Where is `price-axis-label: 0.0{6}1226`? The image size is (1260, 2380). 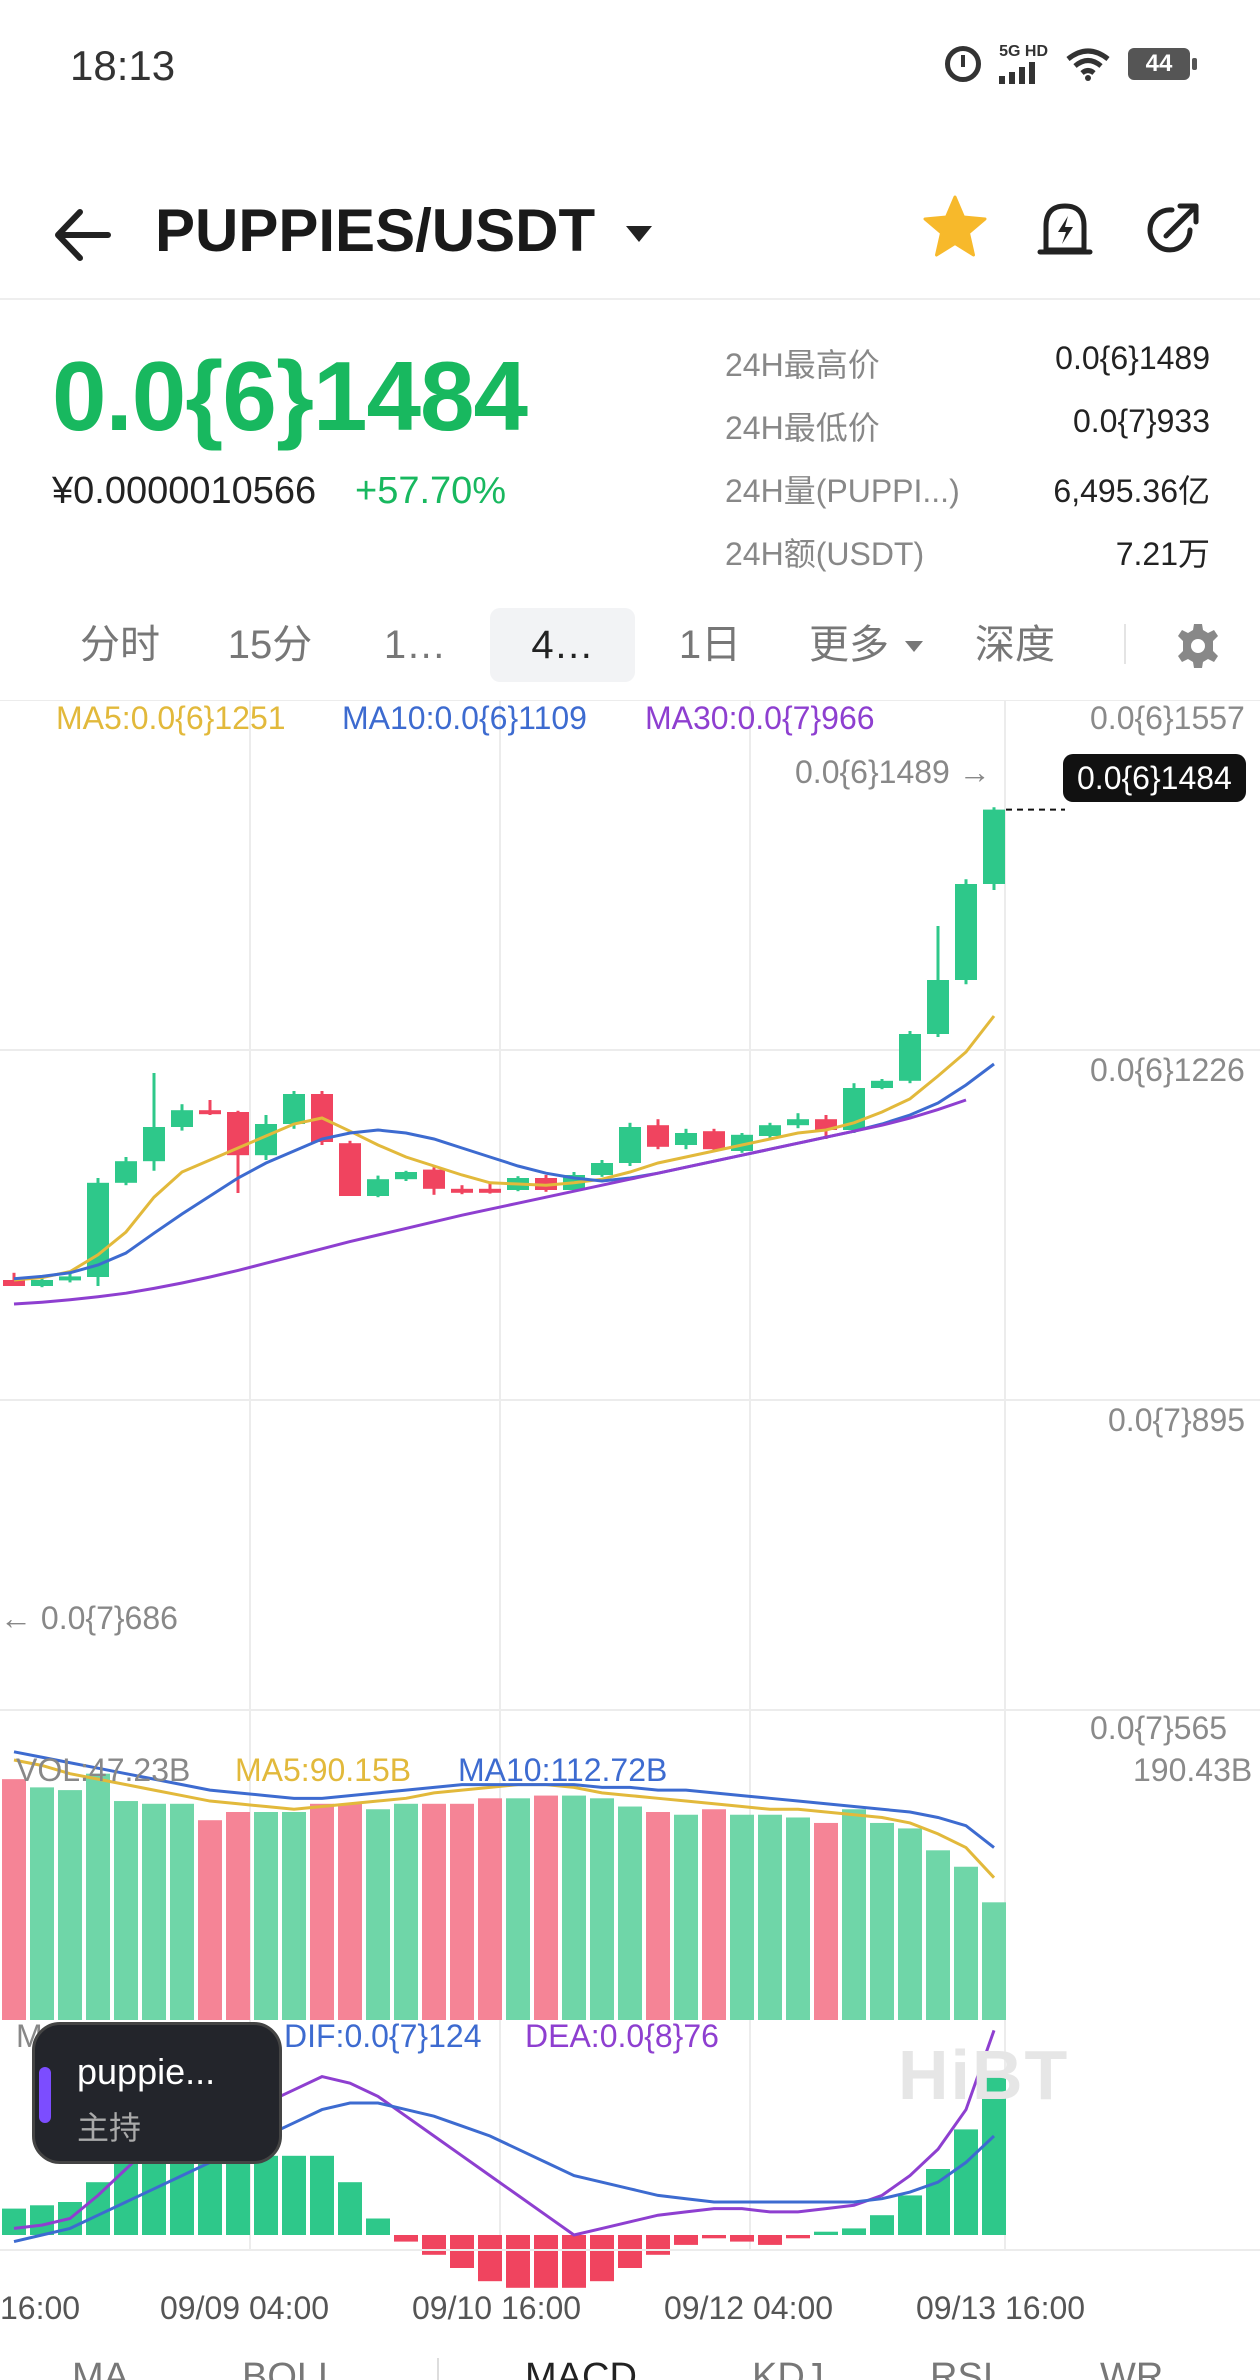
price-axis-label: 0.0{6}1226 is located at coordinates (1167, 1070).